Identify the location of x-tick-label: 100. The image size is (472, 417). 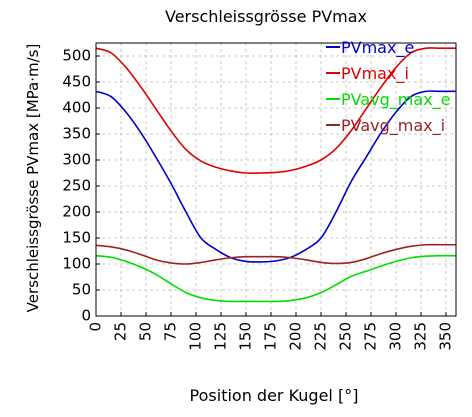
(196, 336).